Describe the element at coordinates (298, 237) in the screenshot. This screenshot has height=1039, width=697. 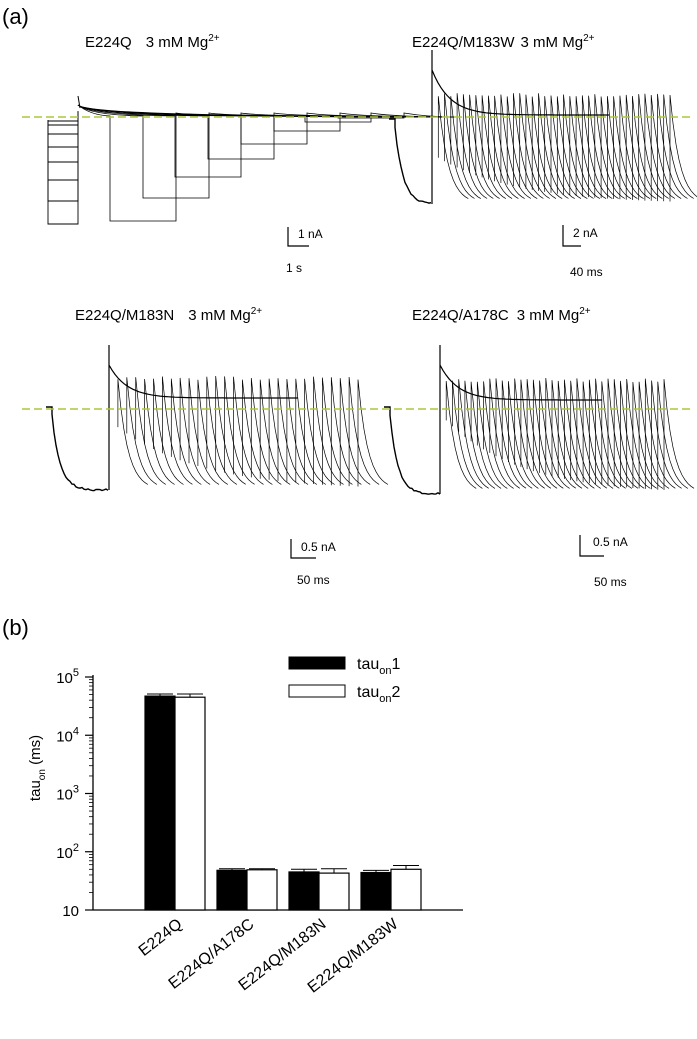
I see `scale-bar-e224q` at that location.